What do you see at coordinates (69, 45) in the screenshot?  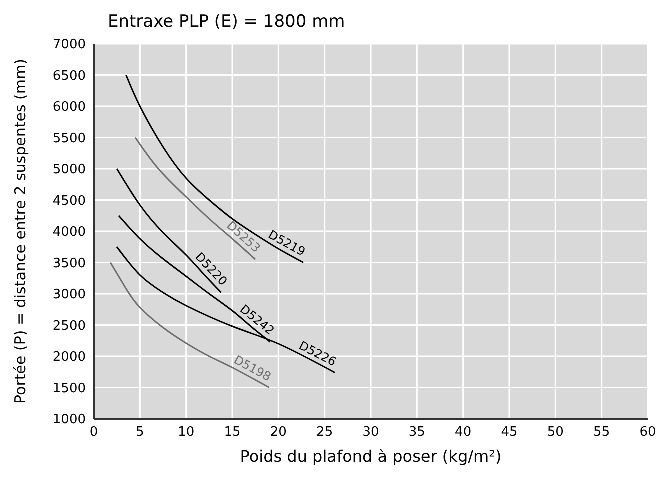 I see `y-tick-label: 7000` at bounding box center [69, 45].